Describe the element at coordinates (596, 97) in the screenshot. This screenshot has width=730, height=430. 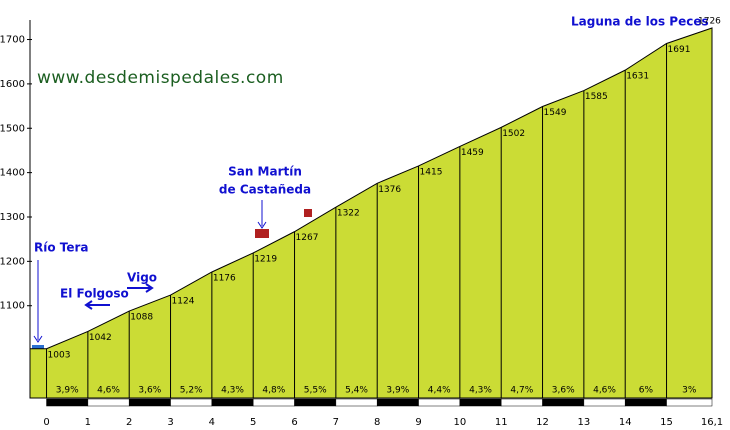
I see `elevation-label: 1585` at that location.